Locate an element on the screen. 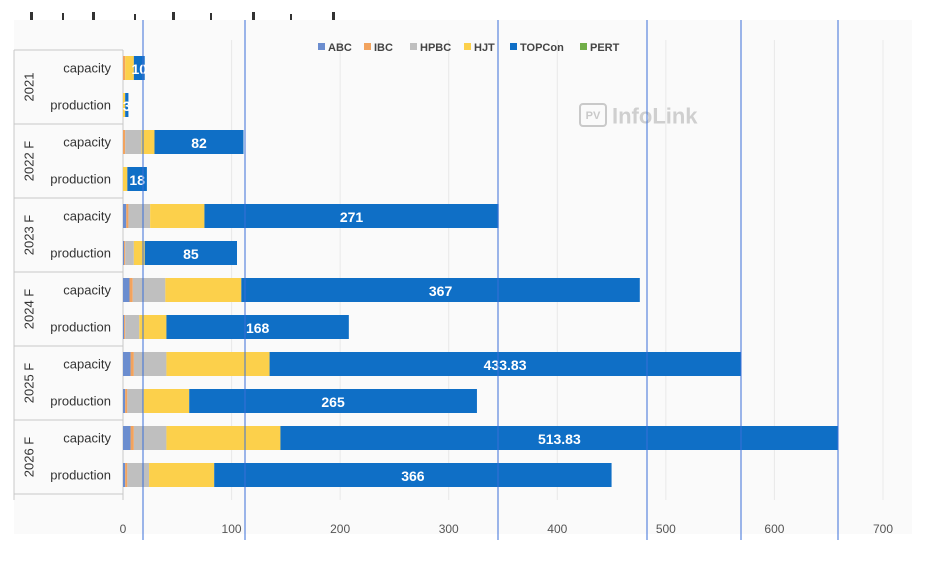  legend-label: HPBC is located at coordinates (435, 48).